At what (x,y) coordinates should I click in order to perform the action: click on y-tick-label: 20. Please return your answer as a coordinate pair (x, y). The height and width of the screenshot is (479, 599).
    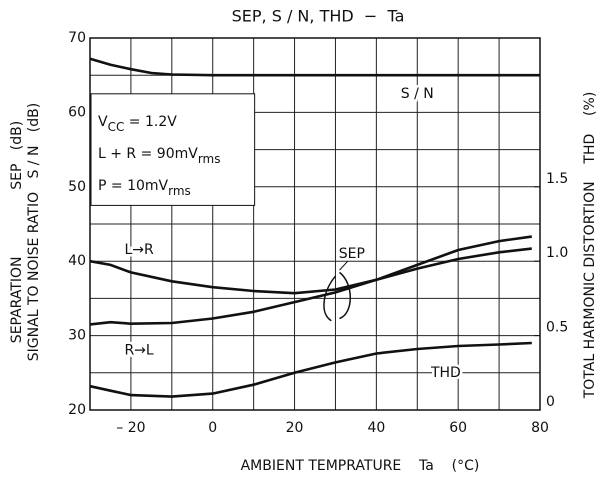
    Looking at the image, I should click on (77, 410).